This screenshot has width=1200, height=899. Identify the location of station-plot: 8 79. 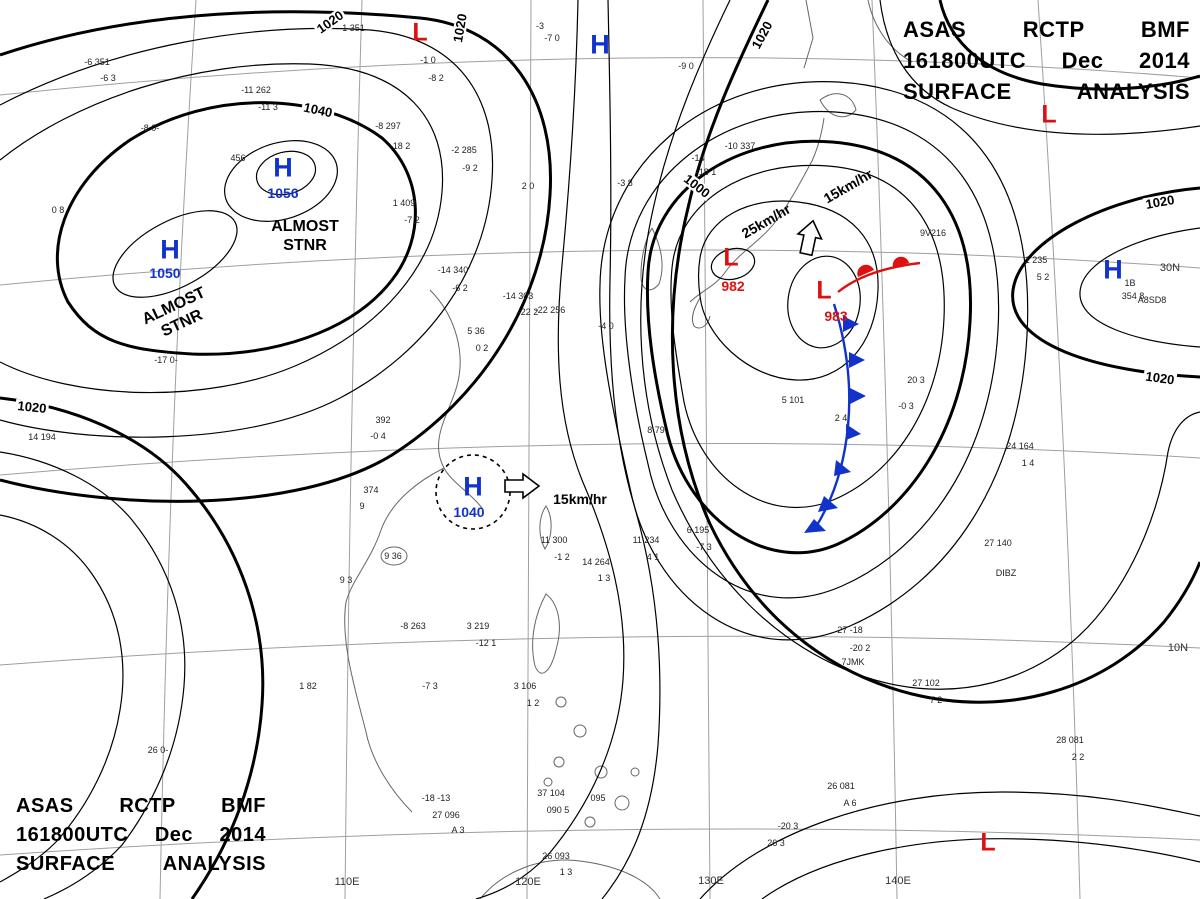
(656, 429).